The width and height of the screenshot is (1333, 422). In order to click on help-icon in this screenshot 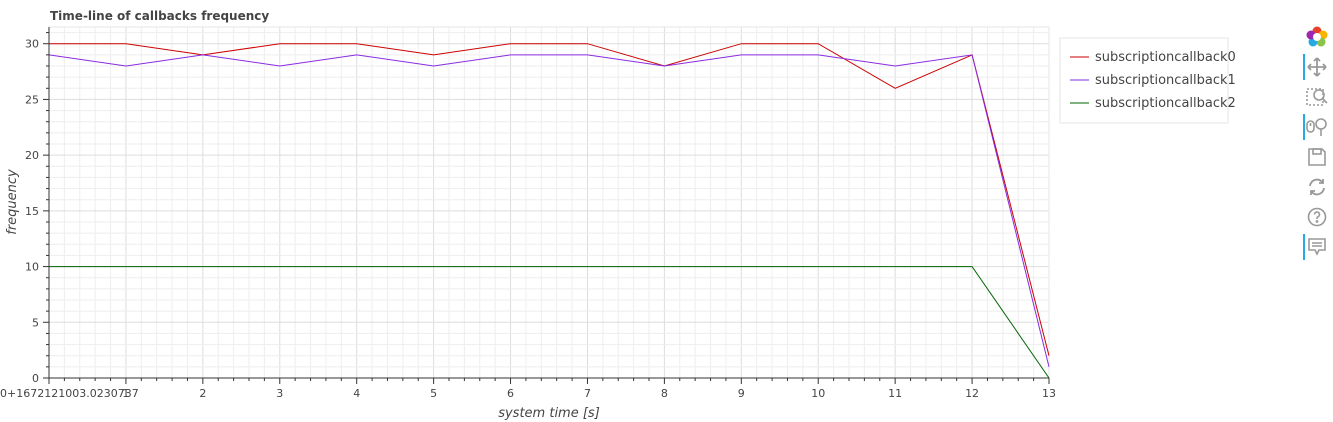, I will do `click(1317, 217)`.